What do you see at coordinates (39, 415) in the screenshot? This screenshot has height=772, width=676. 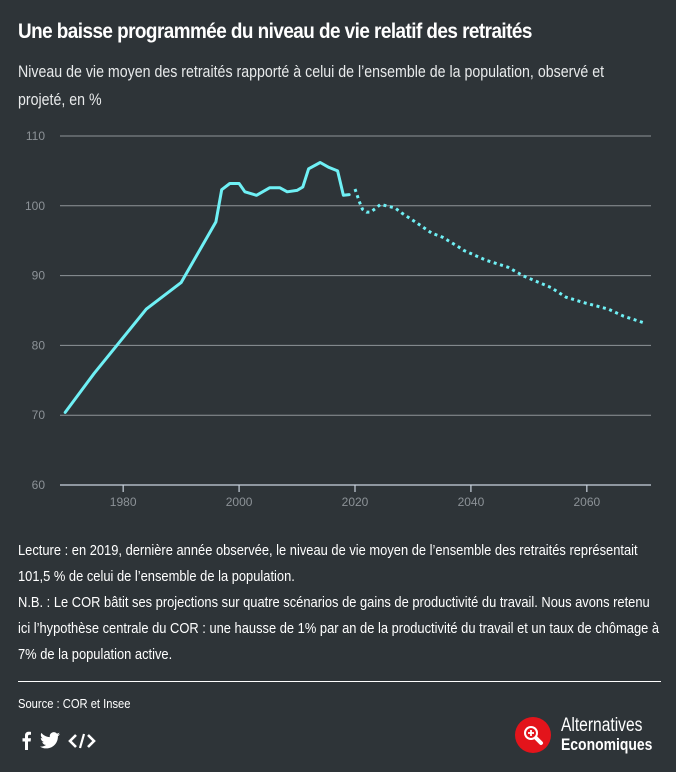 I see `y-tick-label: 70` at bounding box center [39, 415].